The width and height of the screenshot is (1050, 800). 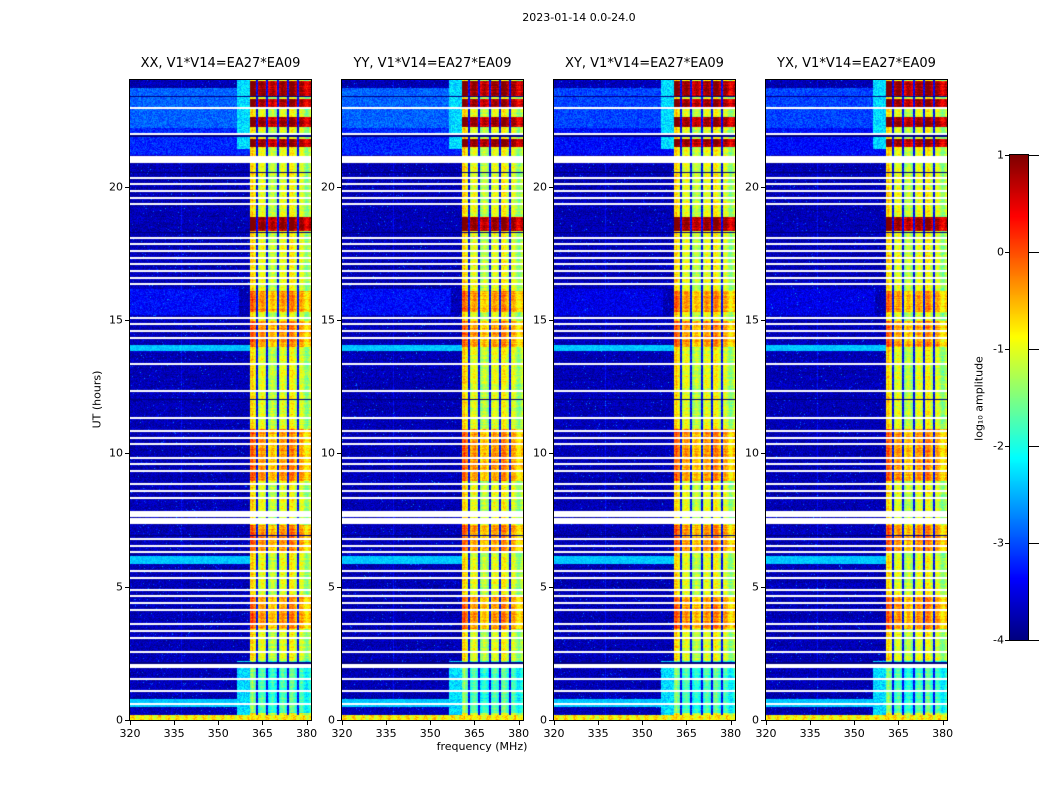 What do you see at coordinates (856, 63) in the screenshot?
I see `panel-title: YX, V1*V14=EA27*EA09` at bounding box center [856, 63].